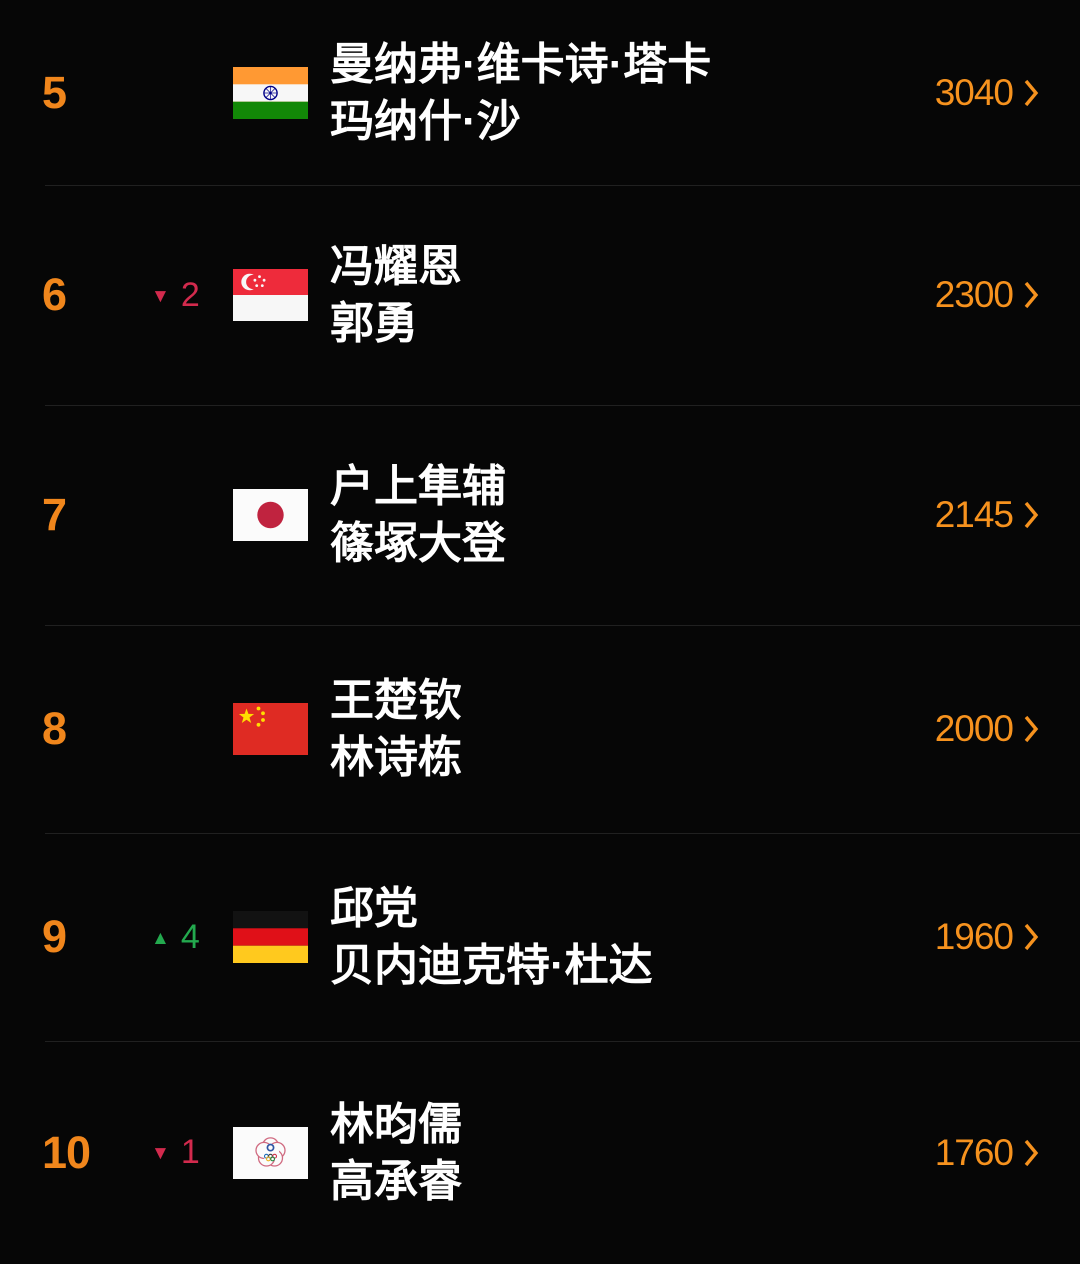  What do you see at coordinates (54, 728) in the screenshot?
I see `rank-number: 8` at bounding box center [54, 728].